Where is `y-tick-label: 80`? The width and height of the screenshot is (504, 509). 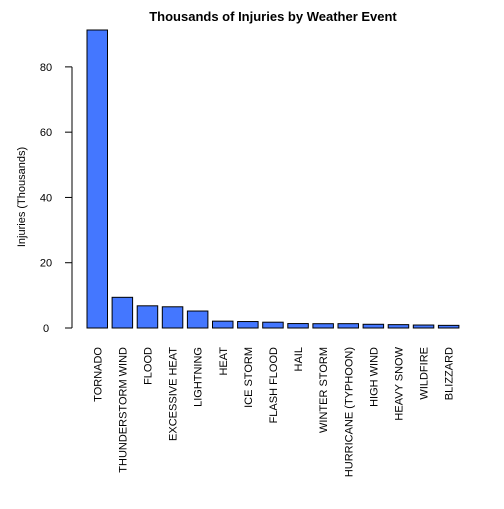
y-tick-label: 80 is located at coordinates (46, 68).